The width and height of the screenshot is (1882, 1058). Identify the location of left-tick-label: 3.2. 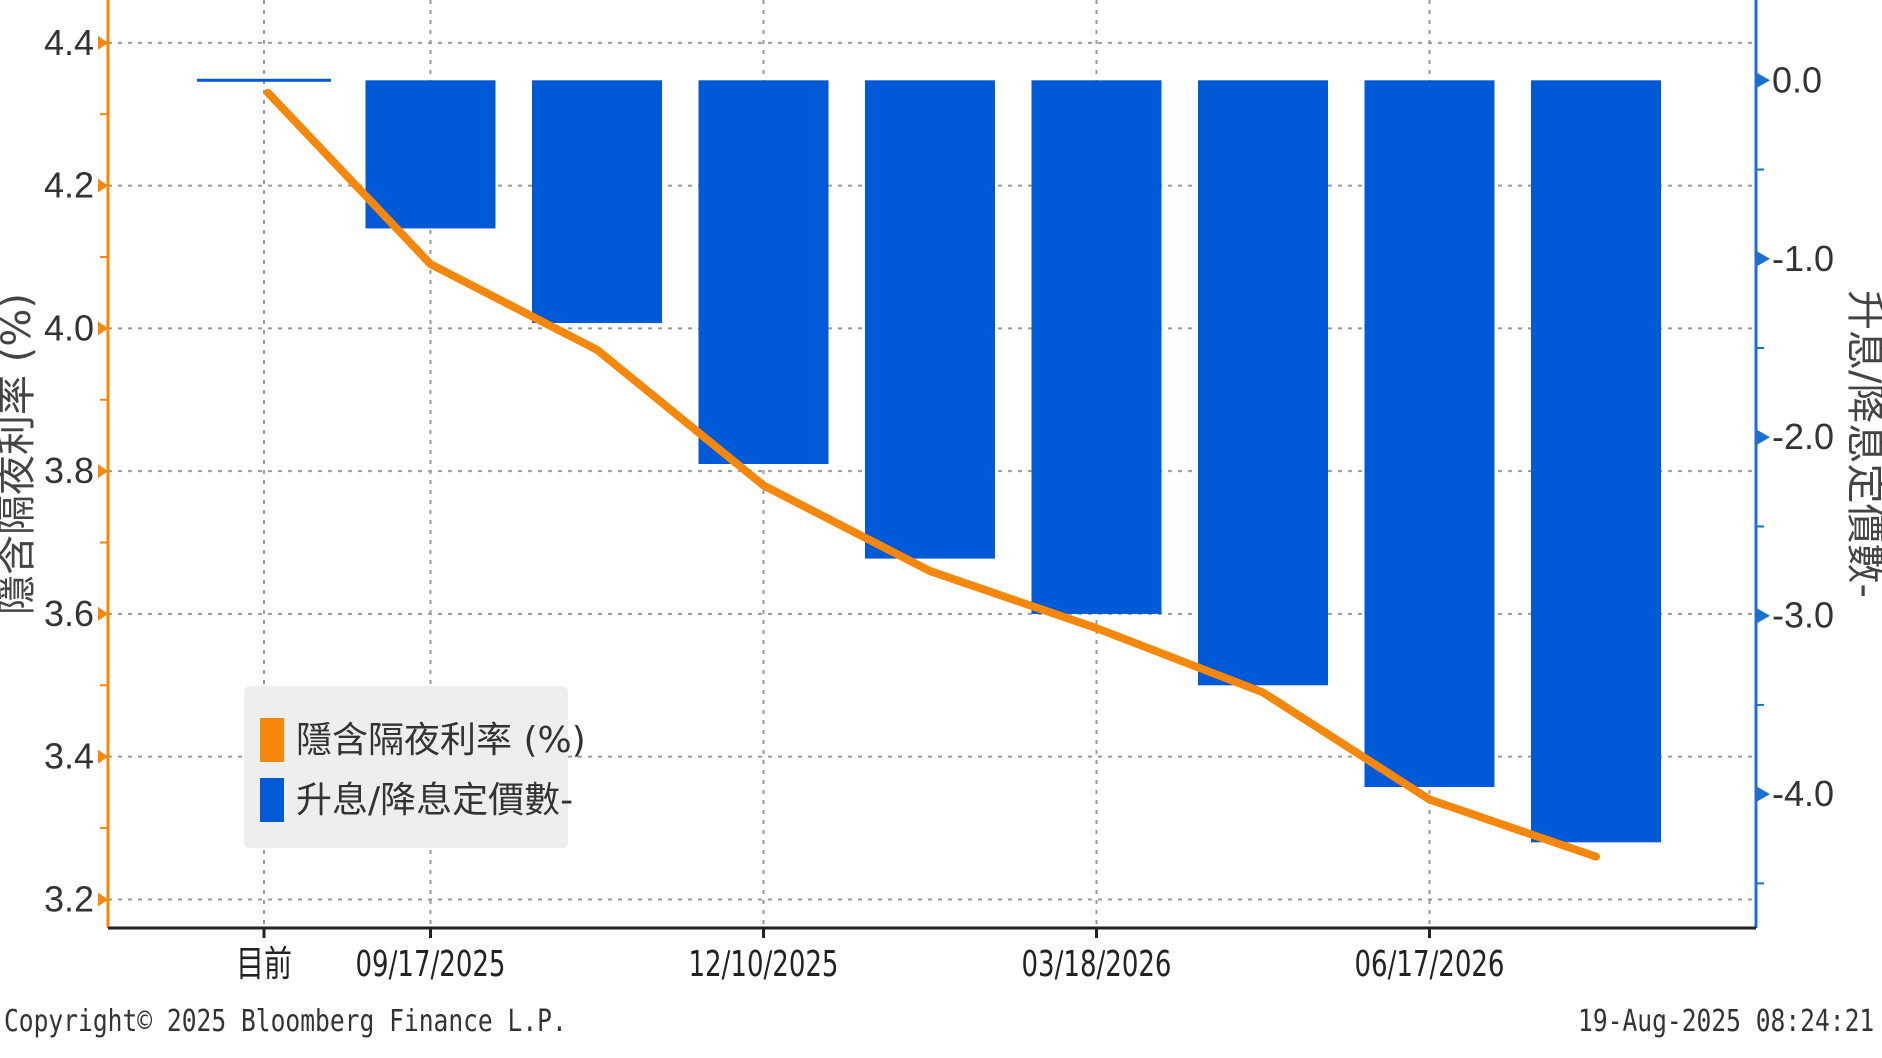
(69, 898).